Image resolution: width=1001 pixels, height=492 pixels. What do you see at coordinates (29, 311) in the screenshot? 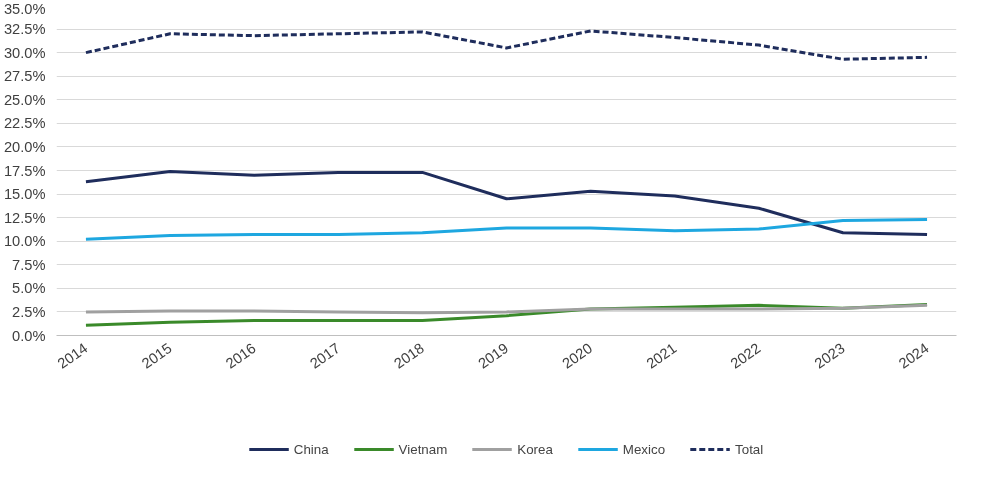
I see `y-tick-label: 2.5%` at bounding box center [29, 311].